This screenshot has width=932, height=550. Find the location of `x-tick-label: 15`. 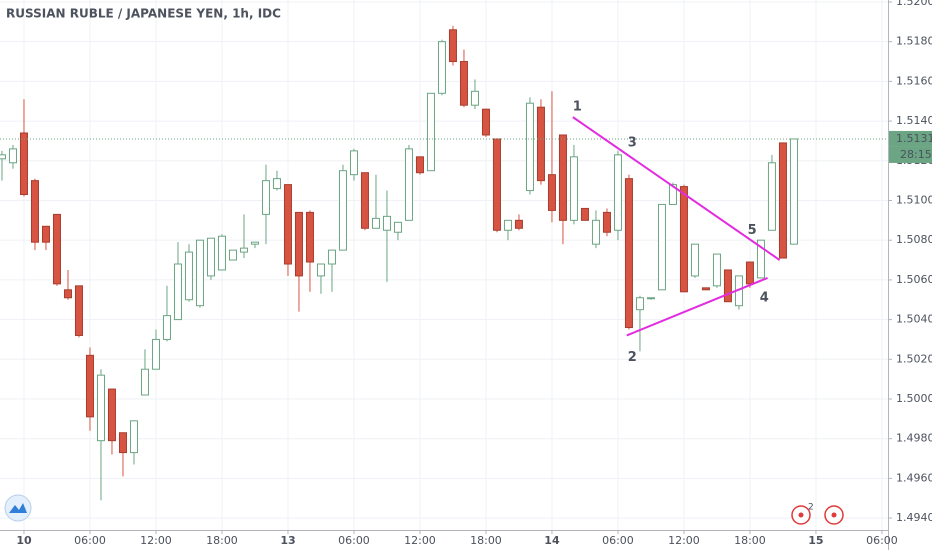

x-tick-label: 15 is located at coordinates (815, 540).